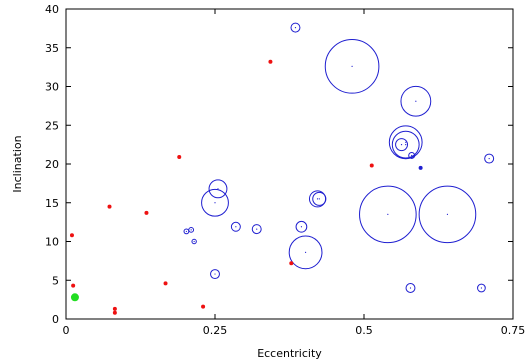  I want to click on x-tick-label: 0.75, so click(513, 330).